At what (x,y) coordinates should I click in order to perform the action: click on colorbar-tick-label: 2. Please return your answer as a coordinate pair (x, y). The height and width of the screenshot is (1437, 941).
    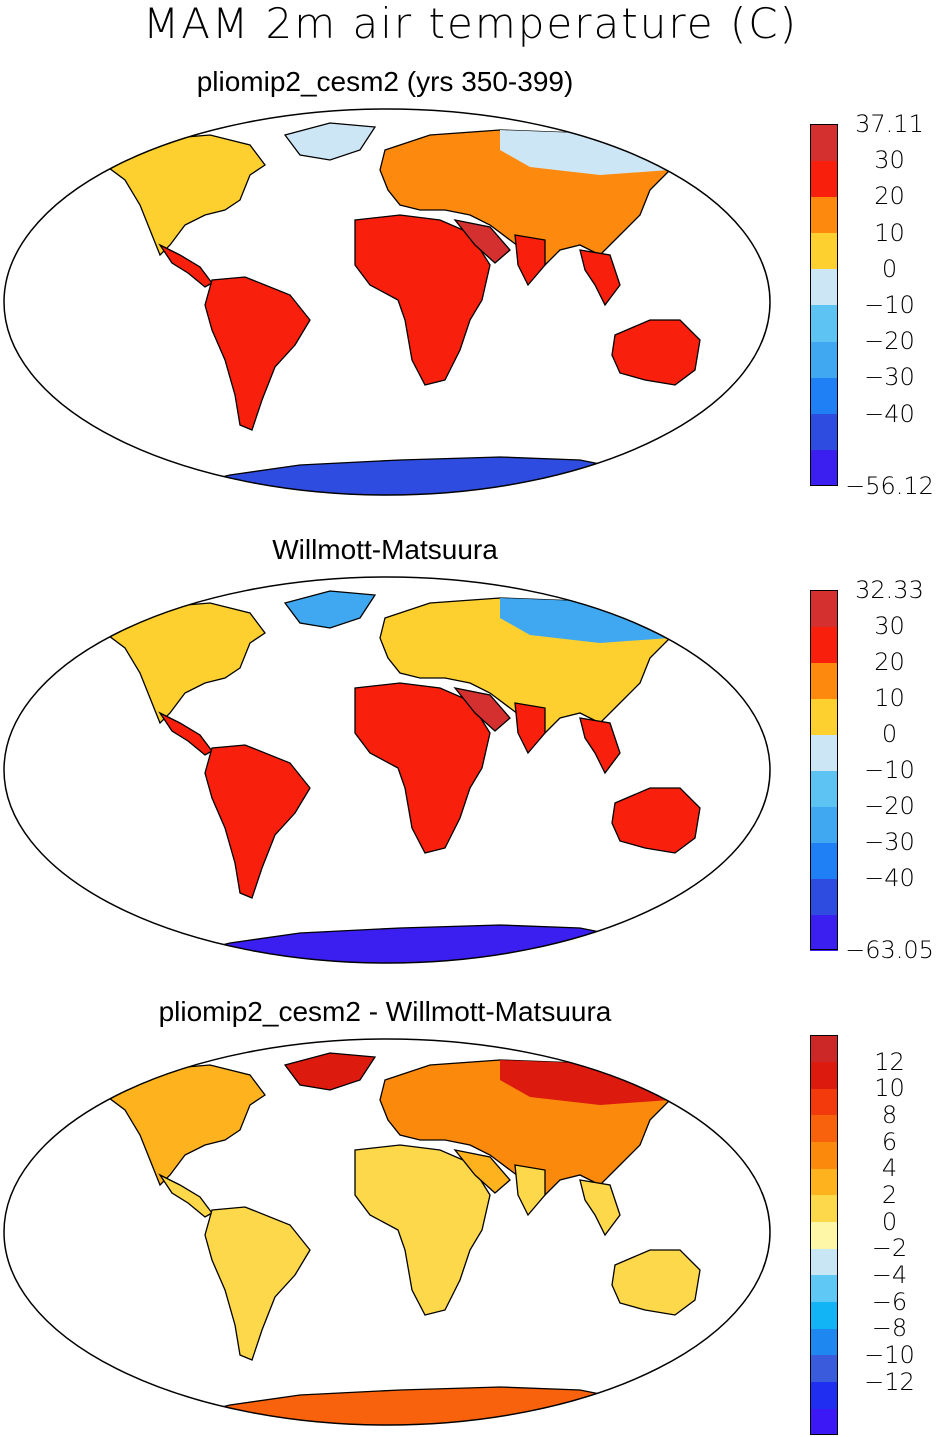
    Looking at the image, I should click on (889, 1195).